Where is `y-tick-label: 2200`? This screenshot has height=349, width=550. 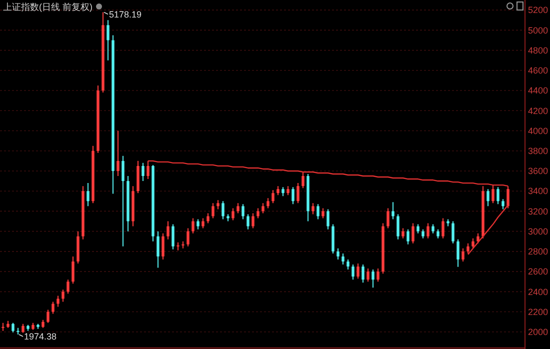
y-tick-label: 2200 is located at coordinates (538, 311).